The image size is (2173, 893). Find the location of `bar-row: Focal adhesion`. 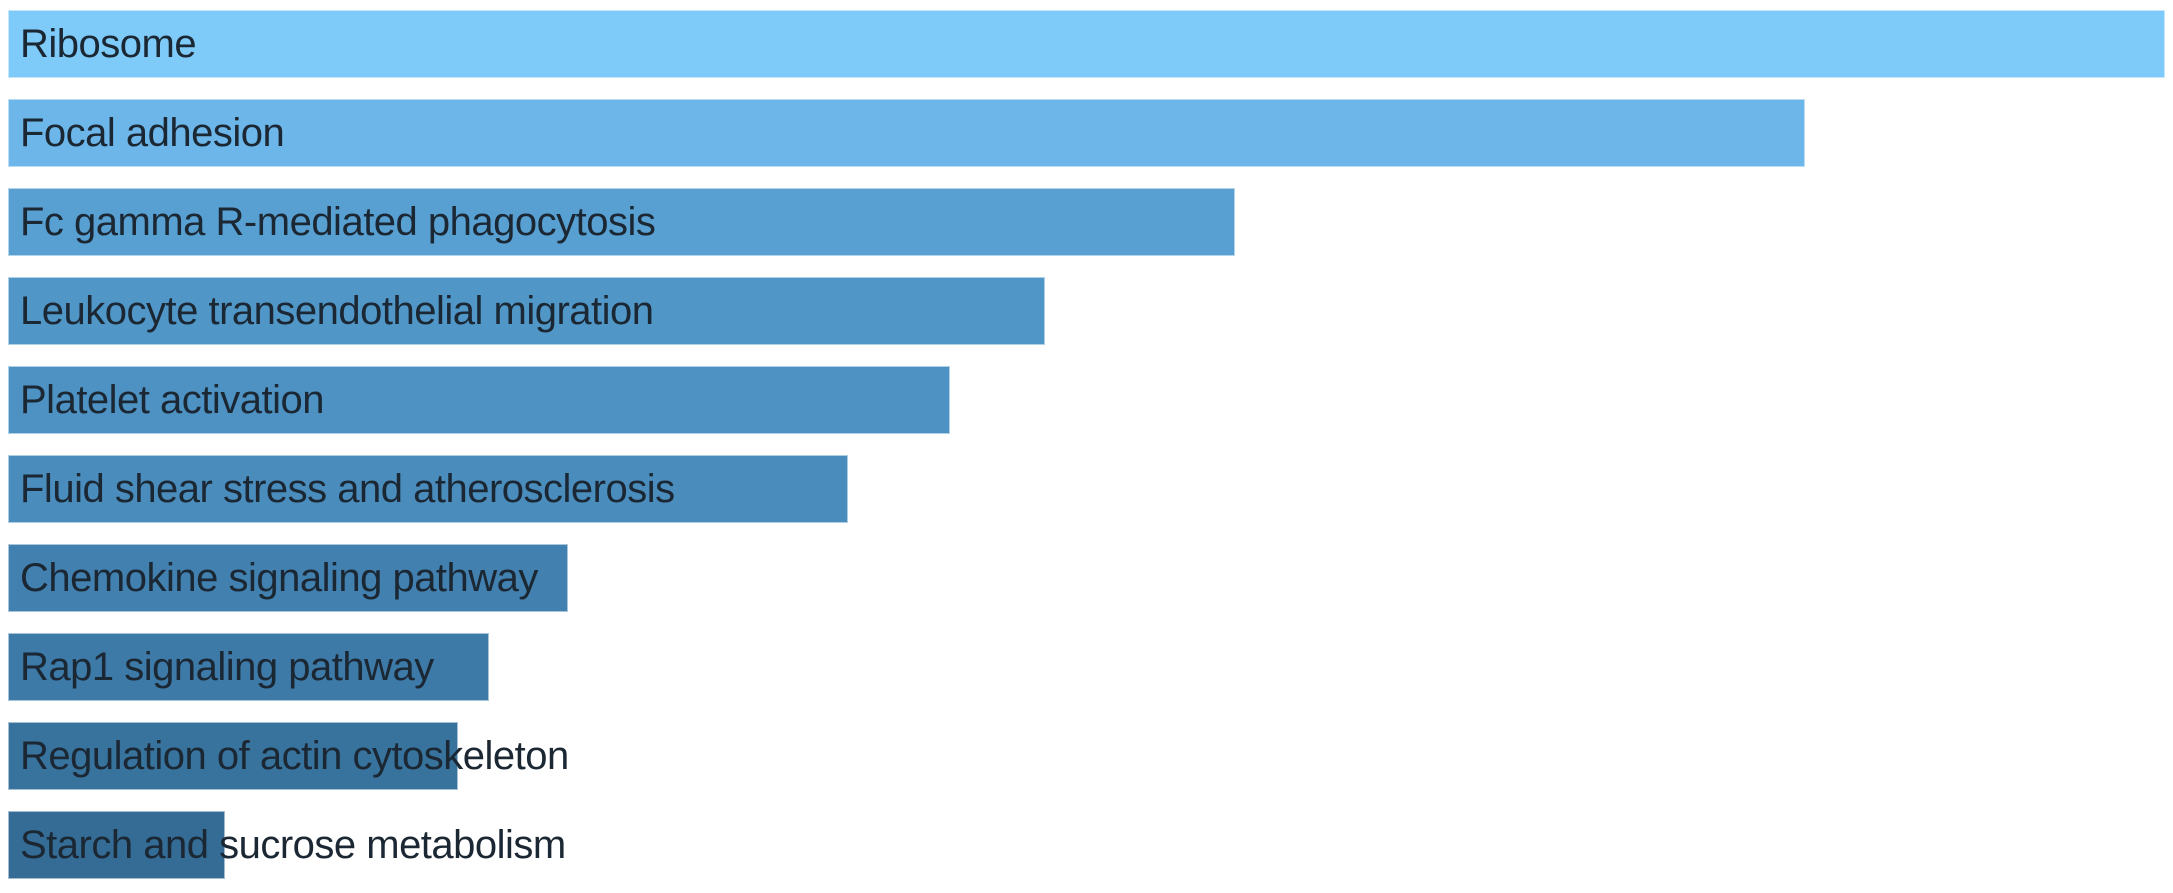

bar-row: Focal adhesion is located at coordinates (1090, 133).